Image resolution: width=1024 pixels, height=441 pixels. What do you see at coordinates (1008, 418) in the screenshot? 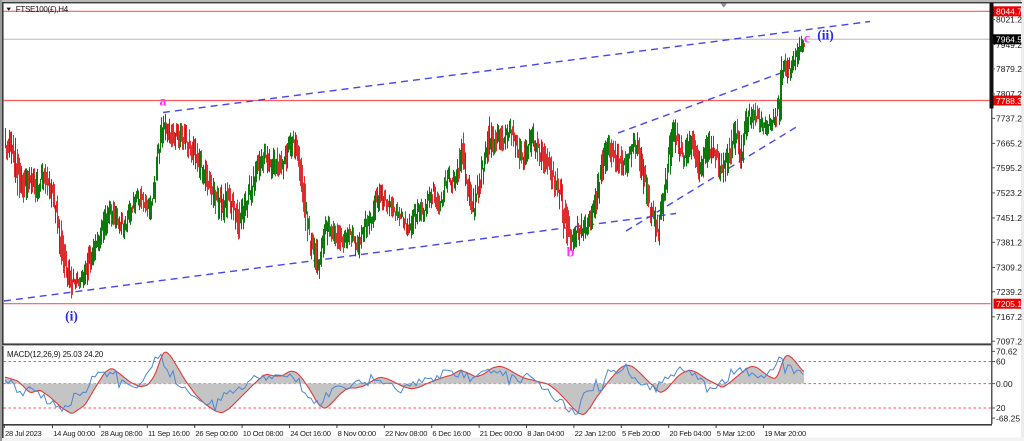
I see `svg-text: -68.25` at bounding box center [1008, 418].